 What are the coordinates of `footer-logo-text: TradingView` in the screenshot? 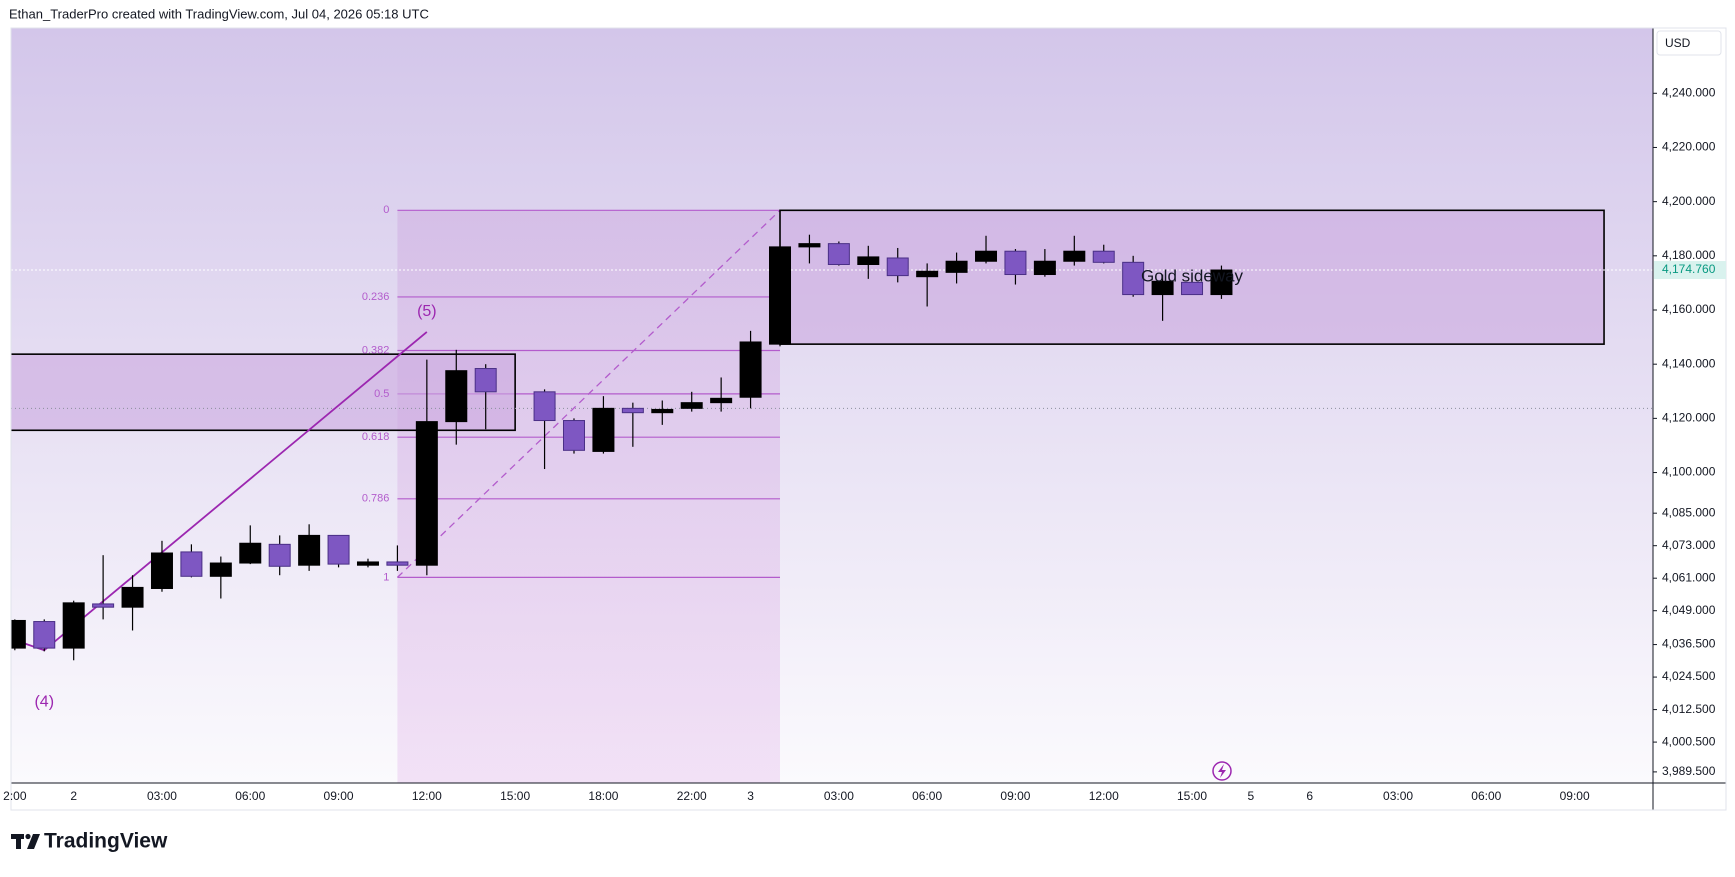 It's located at (106, 841).